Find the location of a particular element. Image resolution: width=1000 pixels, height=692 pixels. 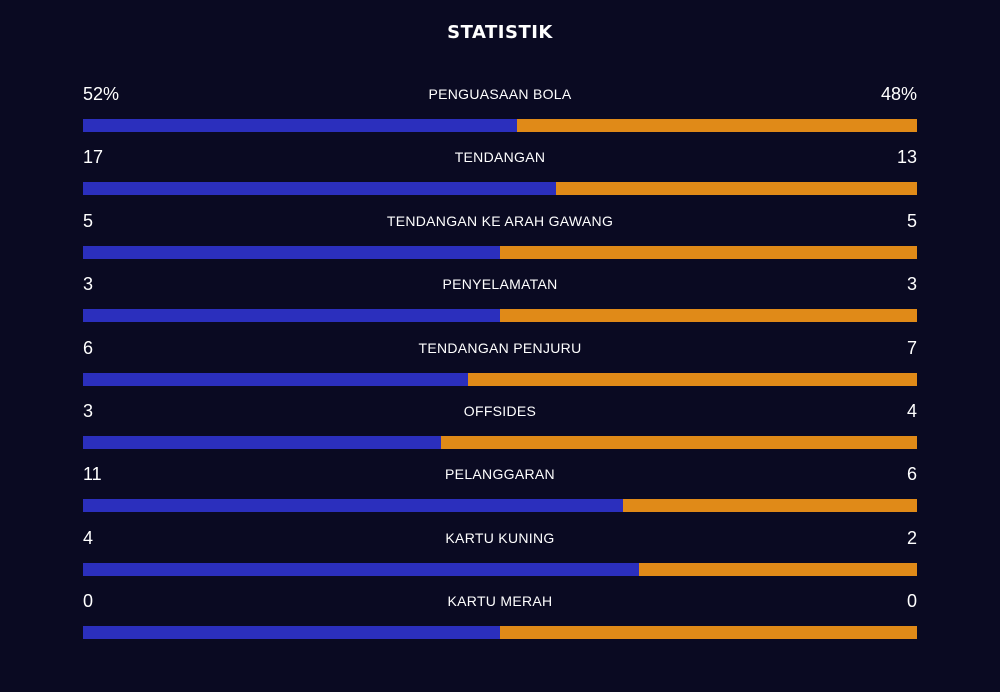

stat-away-value: 0 is located at coordinates (911, 601).